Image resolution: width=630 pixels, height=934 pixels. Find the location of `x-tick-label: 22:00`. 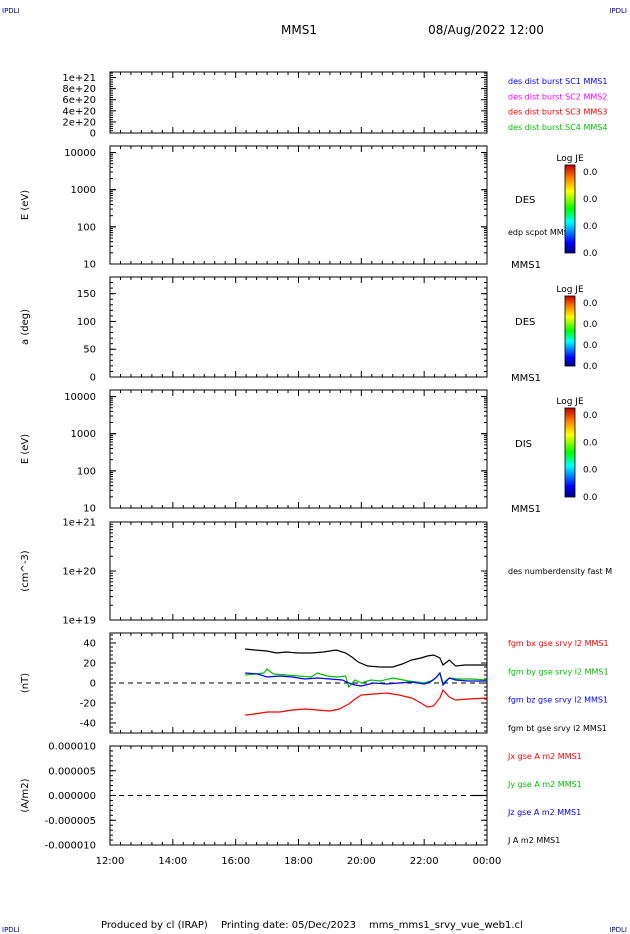

x-tick-label: 22:00 is located at coordinates (424, 861).